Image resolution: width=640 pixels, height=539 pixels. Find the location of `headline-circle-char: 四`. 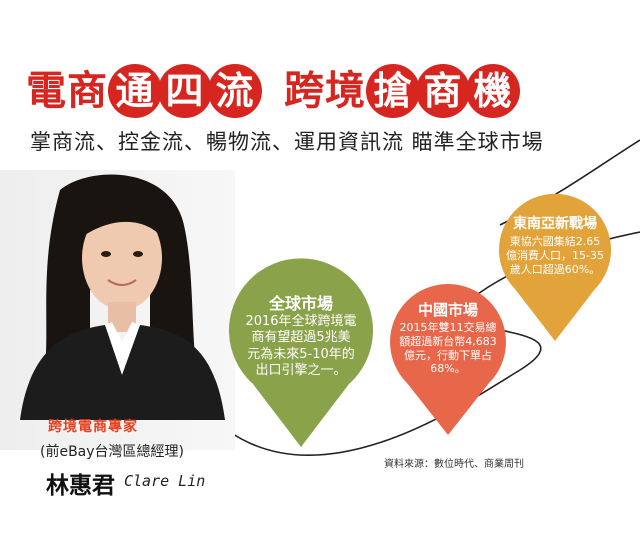

headline-circle-char: 四 is located at coordinates (185, 91).